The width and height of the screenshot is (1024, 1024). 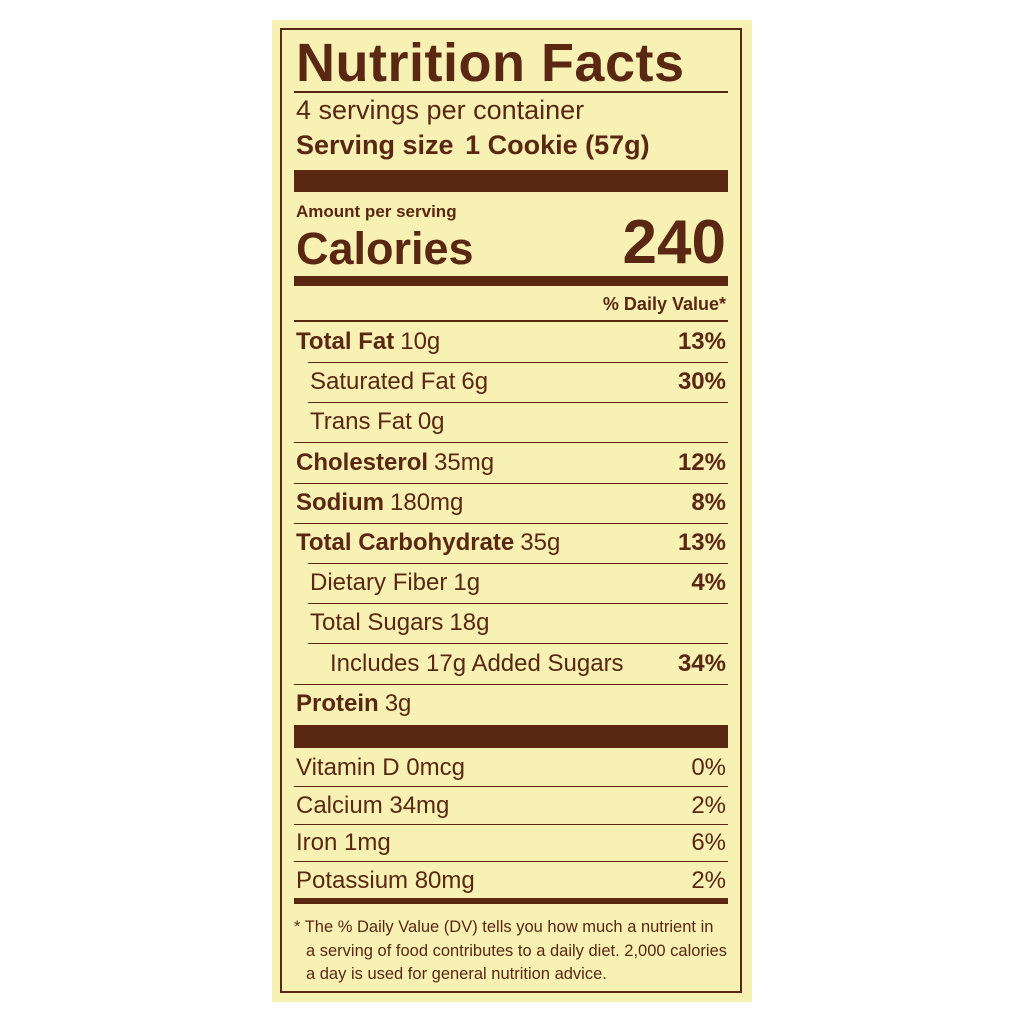 I want to click on nutrient-name: Total Carbohydrate, so click(x=405, y=542).